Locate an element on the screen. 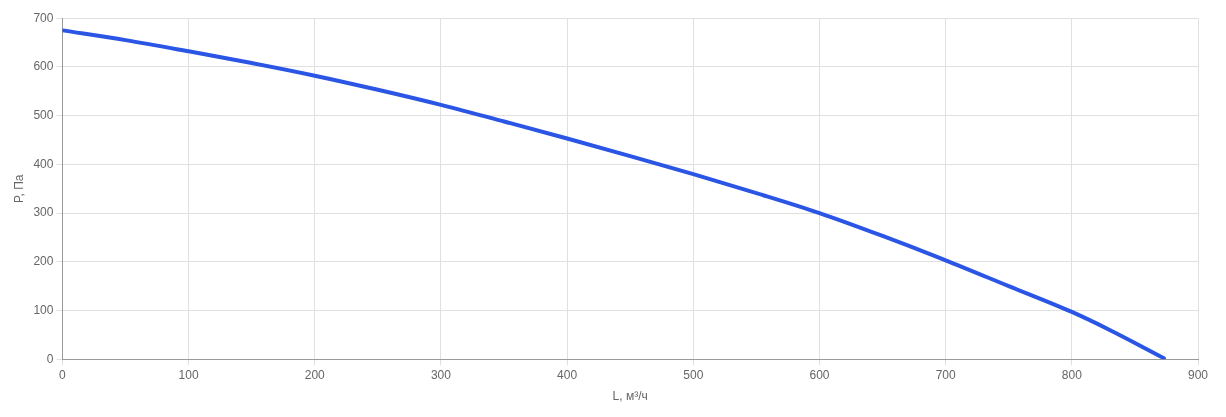 This screenshot has width=1226, height=417. y-tick-label: 200 is located at coordinates (43, 261).